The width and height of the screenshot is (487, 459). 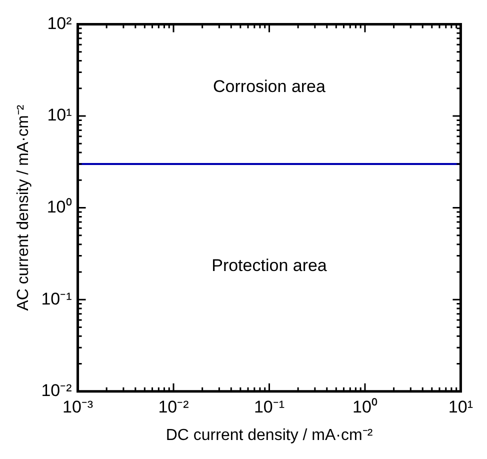 I want to click on y-tick-label: 10⁰, so click(x=59, y=206).